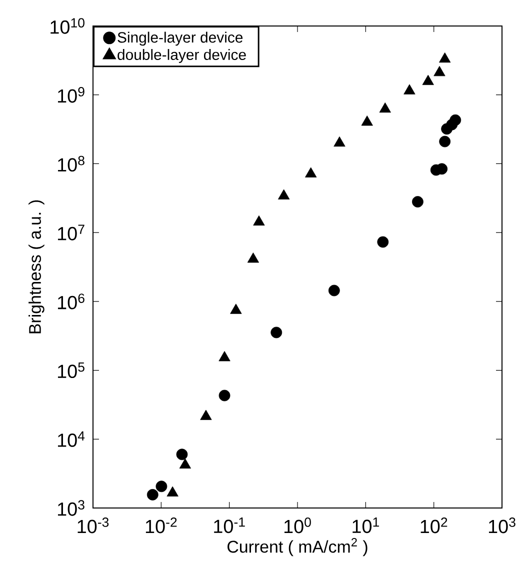 The height and width of the screenshot is (579, 527). What do you see at coordinates (71, 95) in the screenshot?
I see `y-tick-label: 10$^{9}$` at bounding box center [71, 95].